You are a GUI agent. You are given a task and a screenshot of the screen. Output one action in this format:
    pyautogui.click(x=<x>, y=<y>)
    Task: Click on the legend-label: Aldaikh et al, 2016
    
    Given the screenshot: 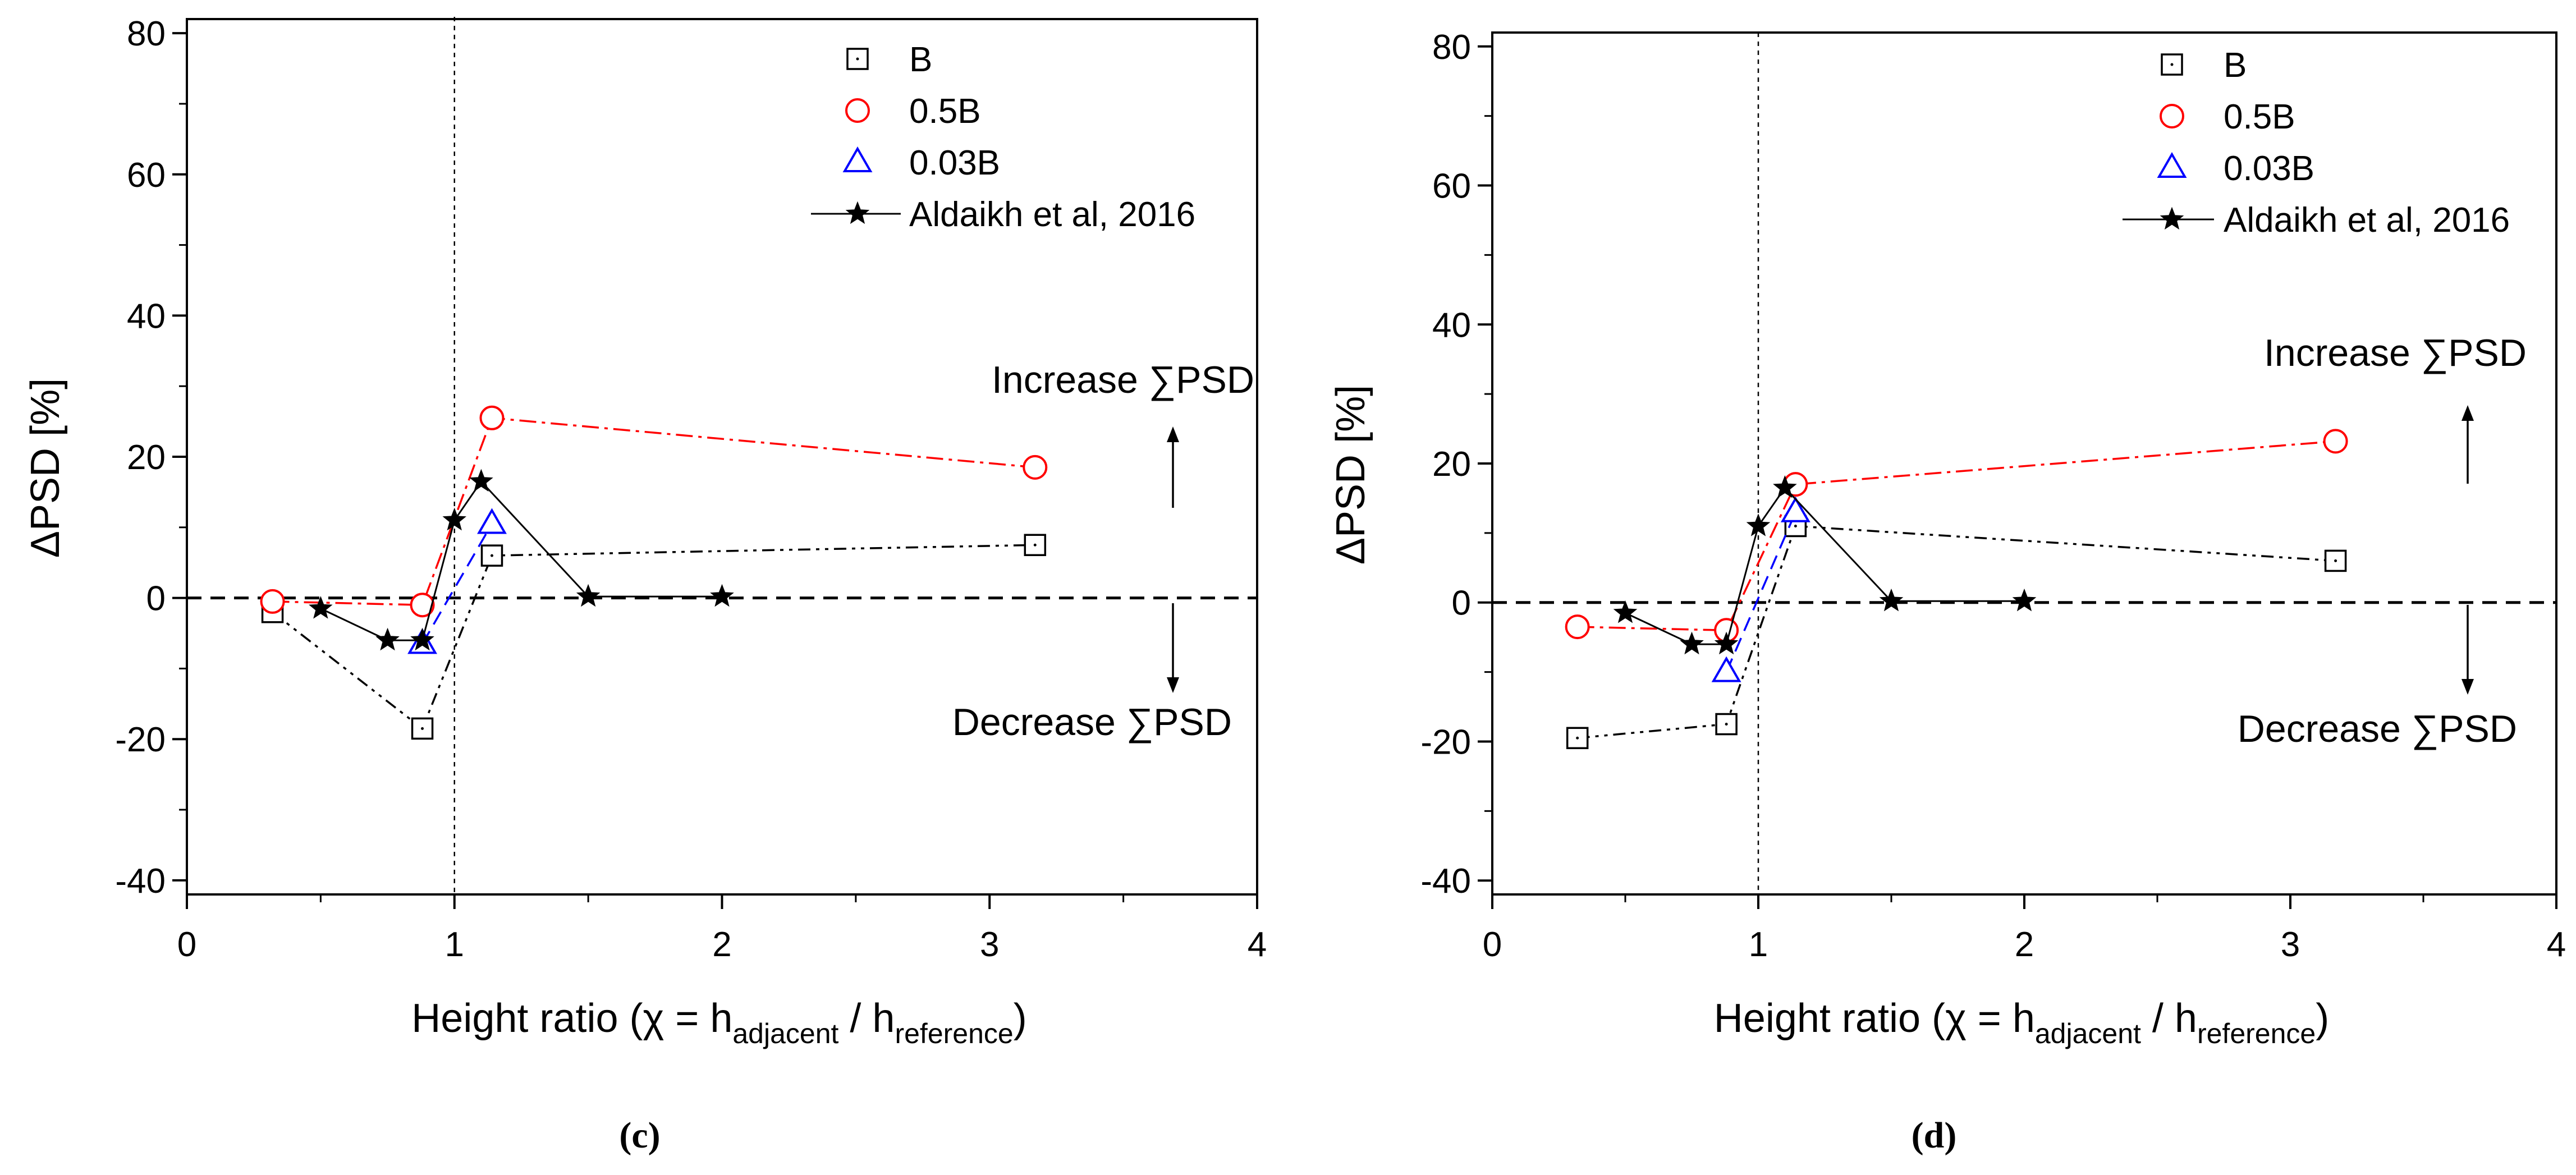 What is the action you would take?
    pyautogui.click(x=1052, y=215)
    